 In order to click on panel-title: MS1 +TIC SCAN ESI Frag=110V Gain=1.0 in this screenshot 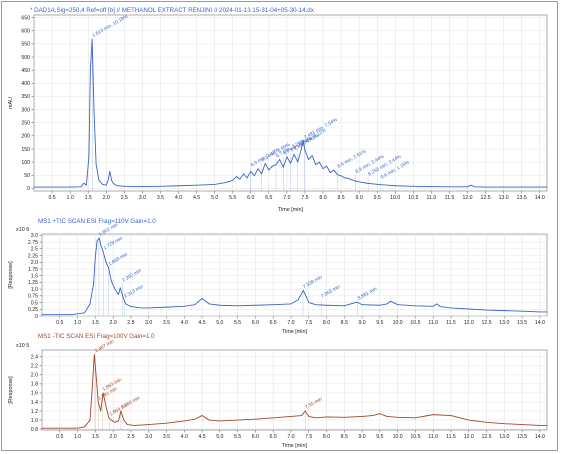, I will do `click(97, 221)`.